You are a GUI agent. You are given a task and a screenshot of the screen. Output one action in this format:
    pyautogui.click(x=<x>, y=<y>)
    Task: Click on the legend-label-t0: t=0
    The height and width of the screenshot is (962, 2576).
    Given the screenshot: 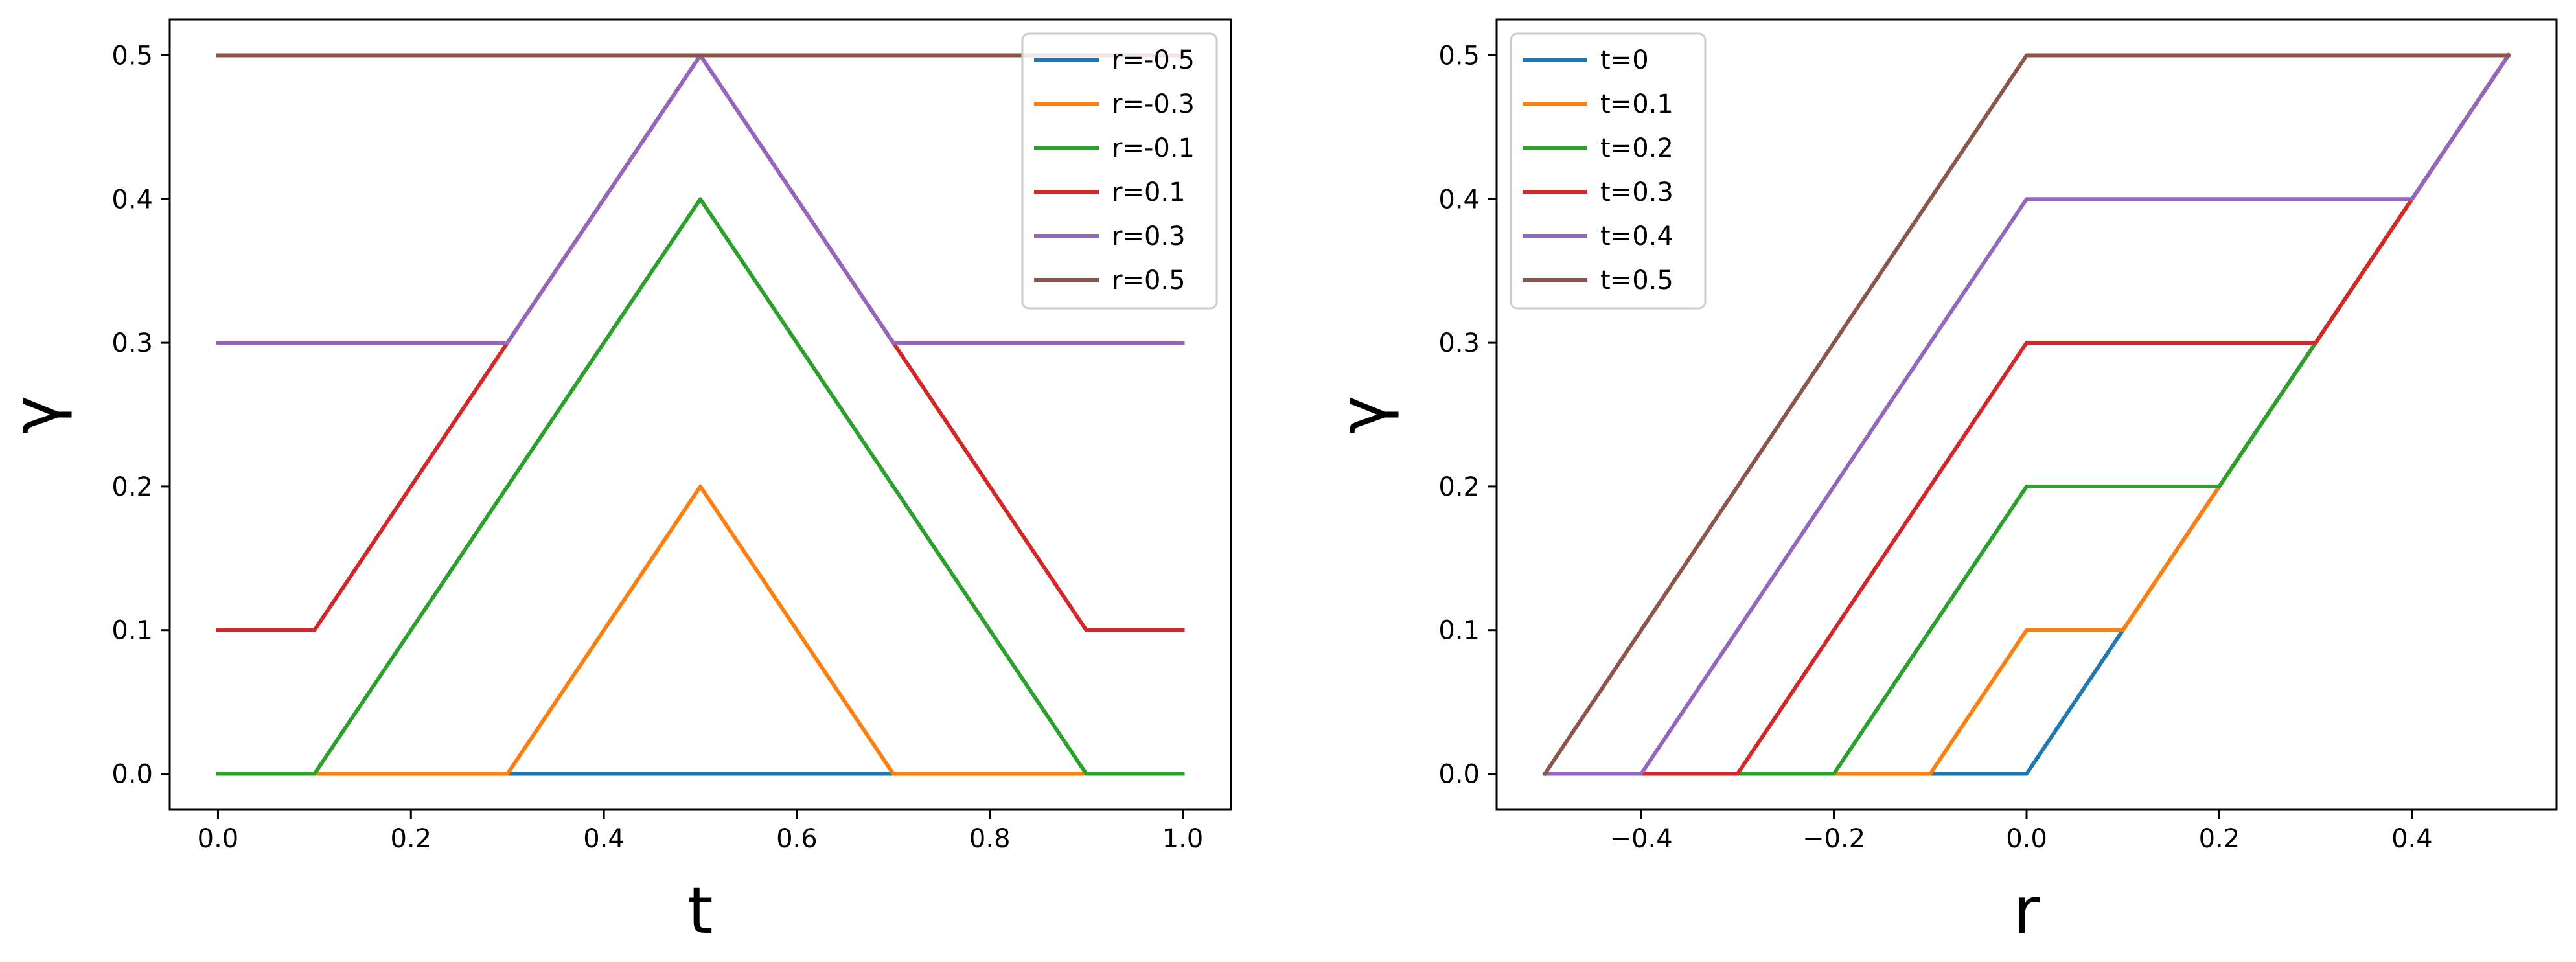 What is the action you would take?
    pyautogui.click(x=1624, y=60)
    